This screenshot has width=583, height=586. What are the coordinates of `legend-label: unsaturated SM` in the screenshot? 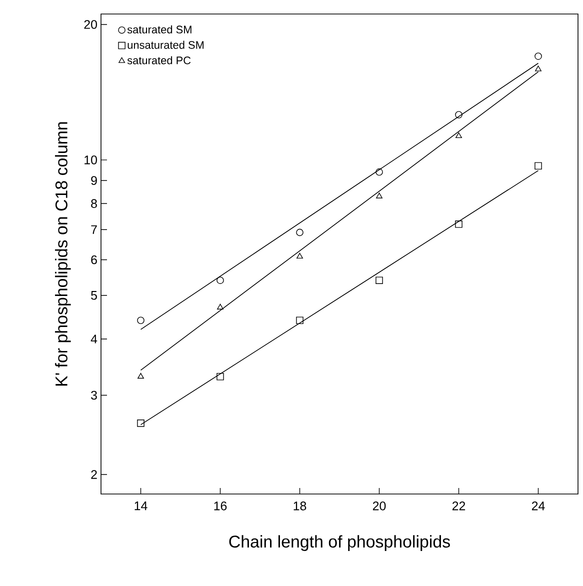 It's located at (166, 44).